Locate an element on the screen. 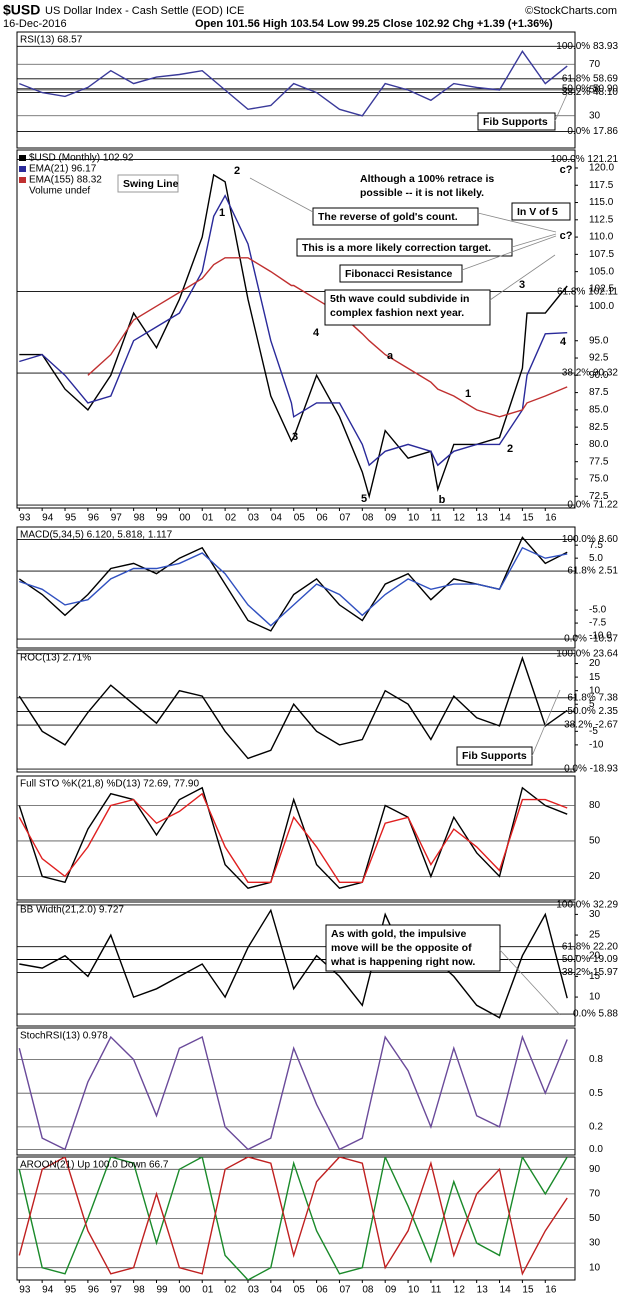 This screenshot has width=620, height=1297. y-tick-label: 25 is located at coordinates (595, 935).